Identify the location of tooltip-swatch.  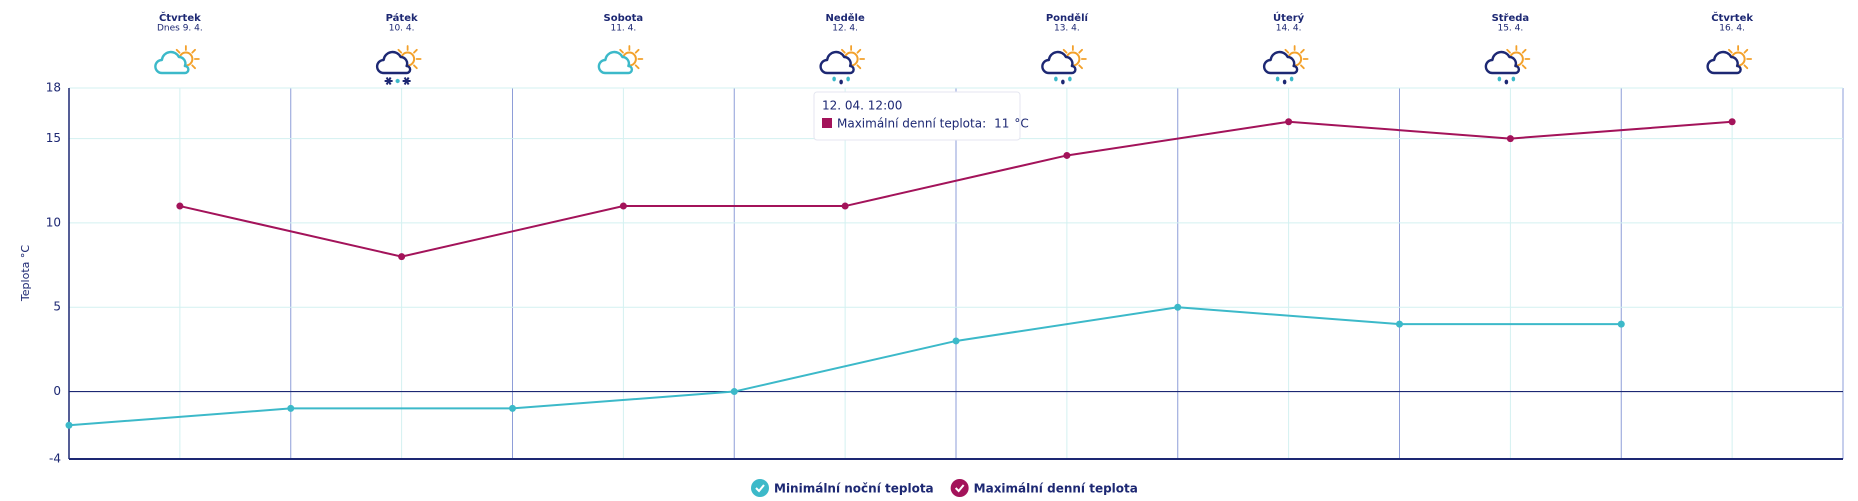
(827, 123).